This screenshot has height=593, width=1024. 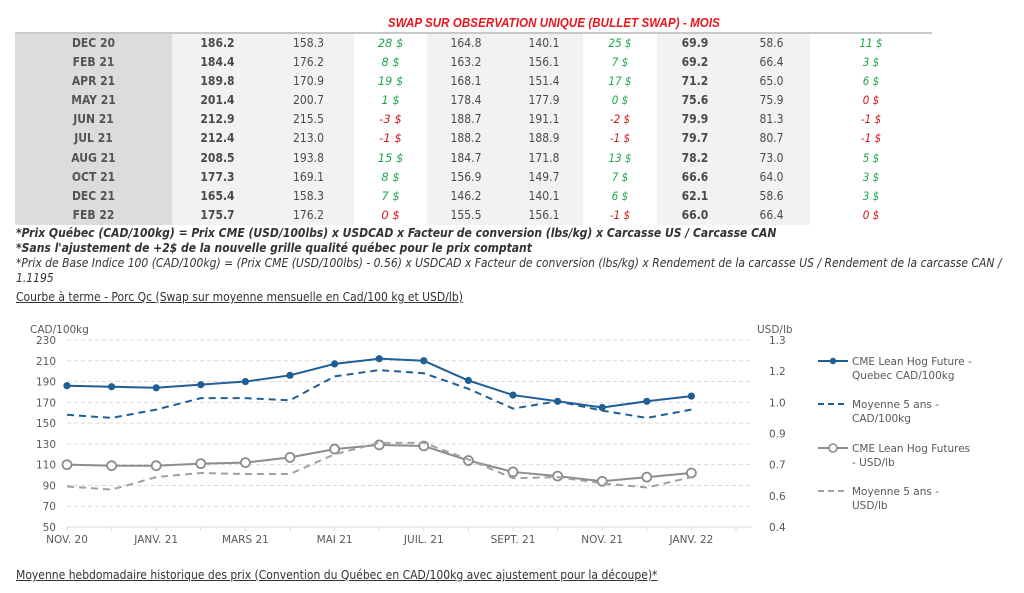 What do you see at coordinates (390, 158) in the screenshot?
I see `diff-cell: 15 $` at bounding box center [390, 158].